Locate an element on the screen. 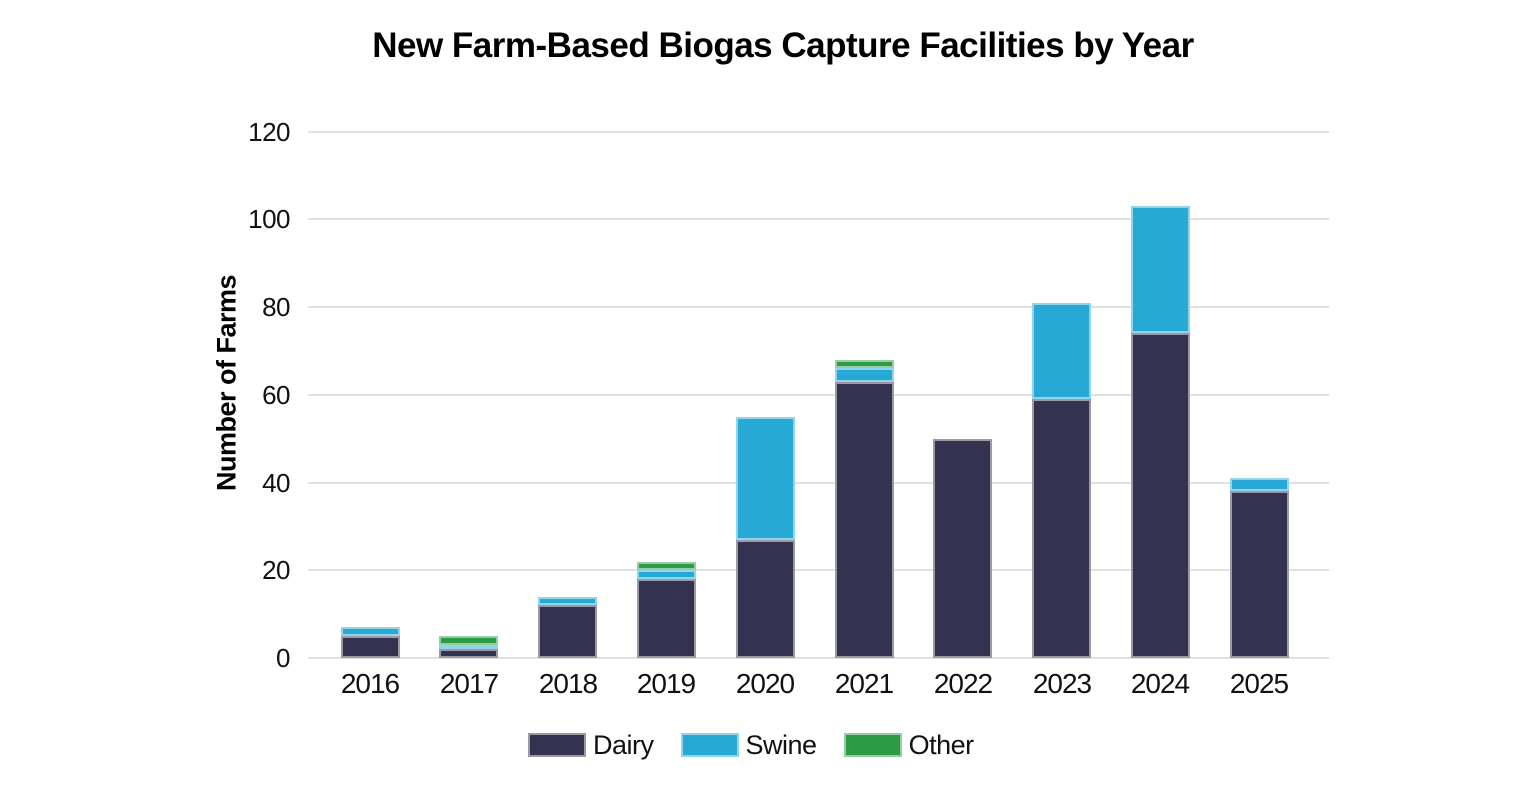 This screenshot has width=1540, height=800. bar-segment-swine-2016 is located at coordinates (370, 632).